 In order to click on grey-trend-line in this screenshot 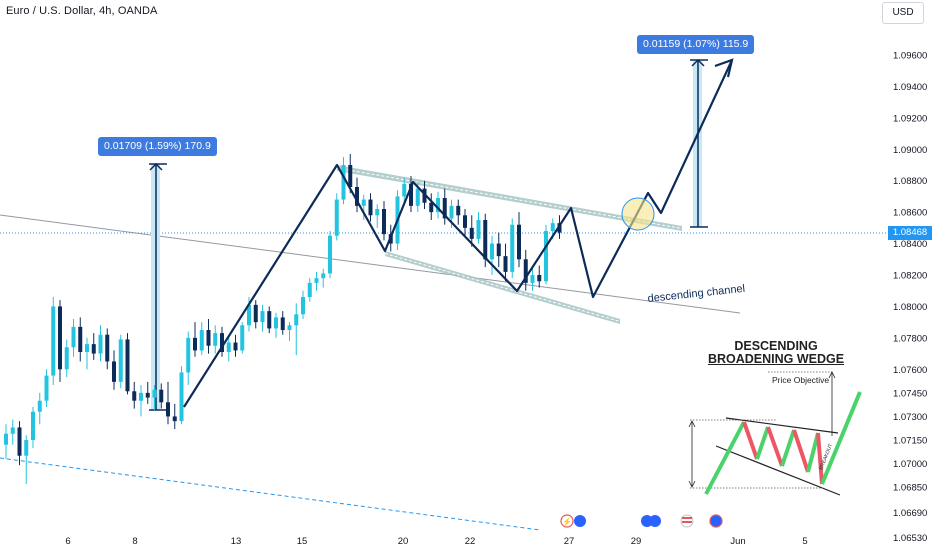, I will do `click(370, 264)`.